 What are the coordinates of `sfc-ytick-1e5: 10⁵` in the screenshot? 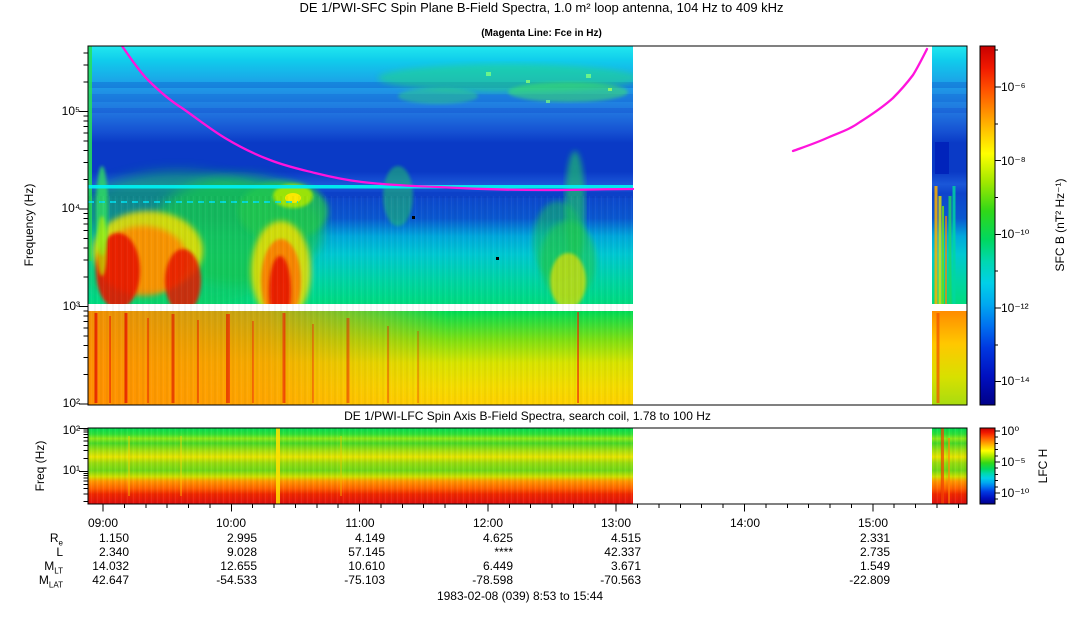 It's located at (70, 111).